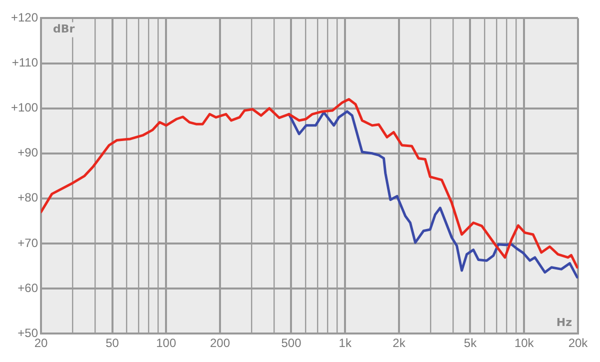  What do you see at coordinates (524, 343) in the screenshot?
I see `x-tick-label: 10k` at bounding box center [524, 343].